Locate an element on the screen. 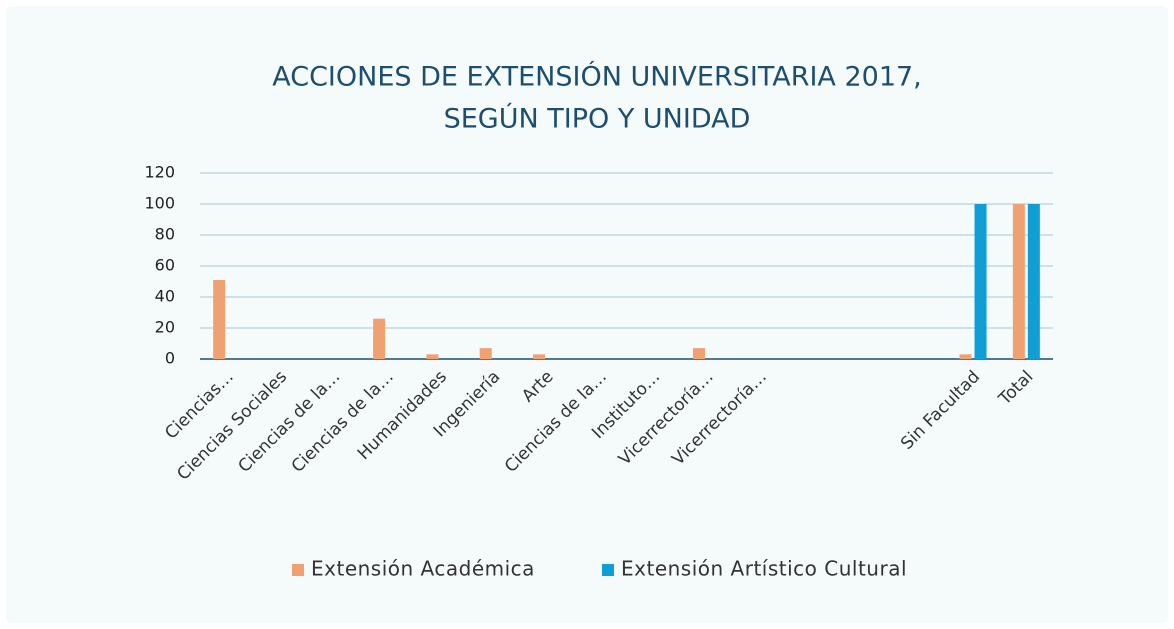  y-tick-label: 60 is located at coordinates (165, 265).